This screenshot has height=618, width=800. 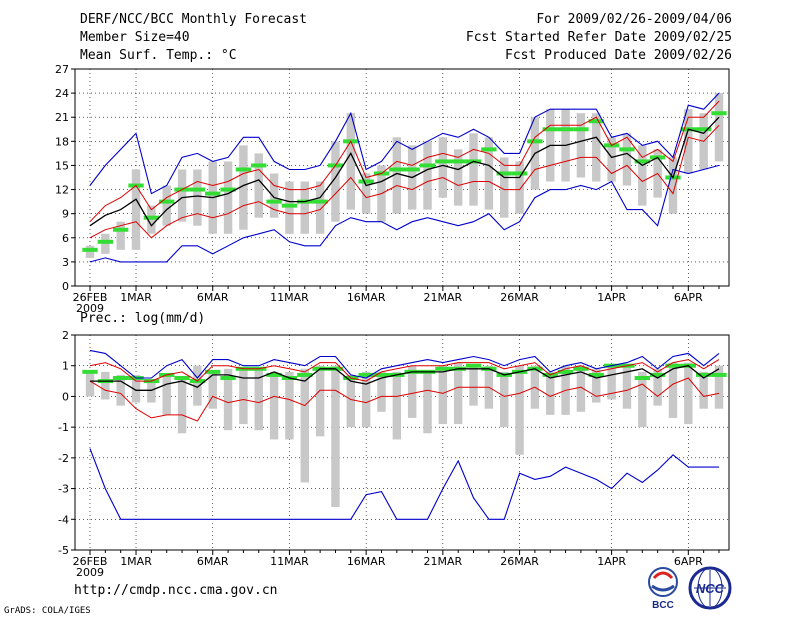 I want to click on x-tick-label: 16MAR, so click(x=366, y=297).